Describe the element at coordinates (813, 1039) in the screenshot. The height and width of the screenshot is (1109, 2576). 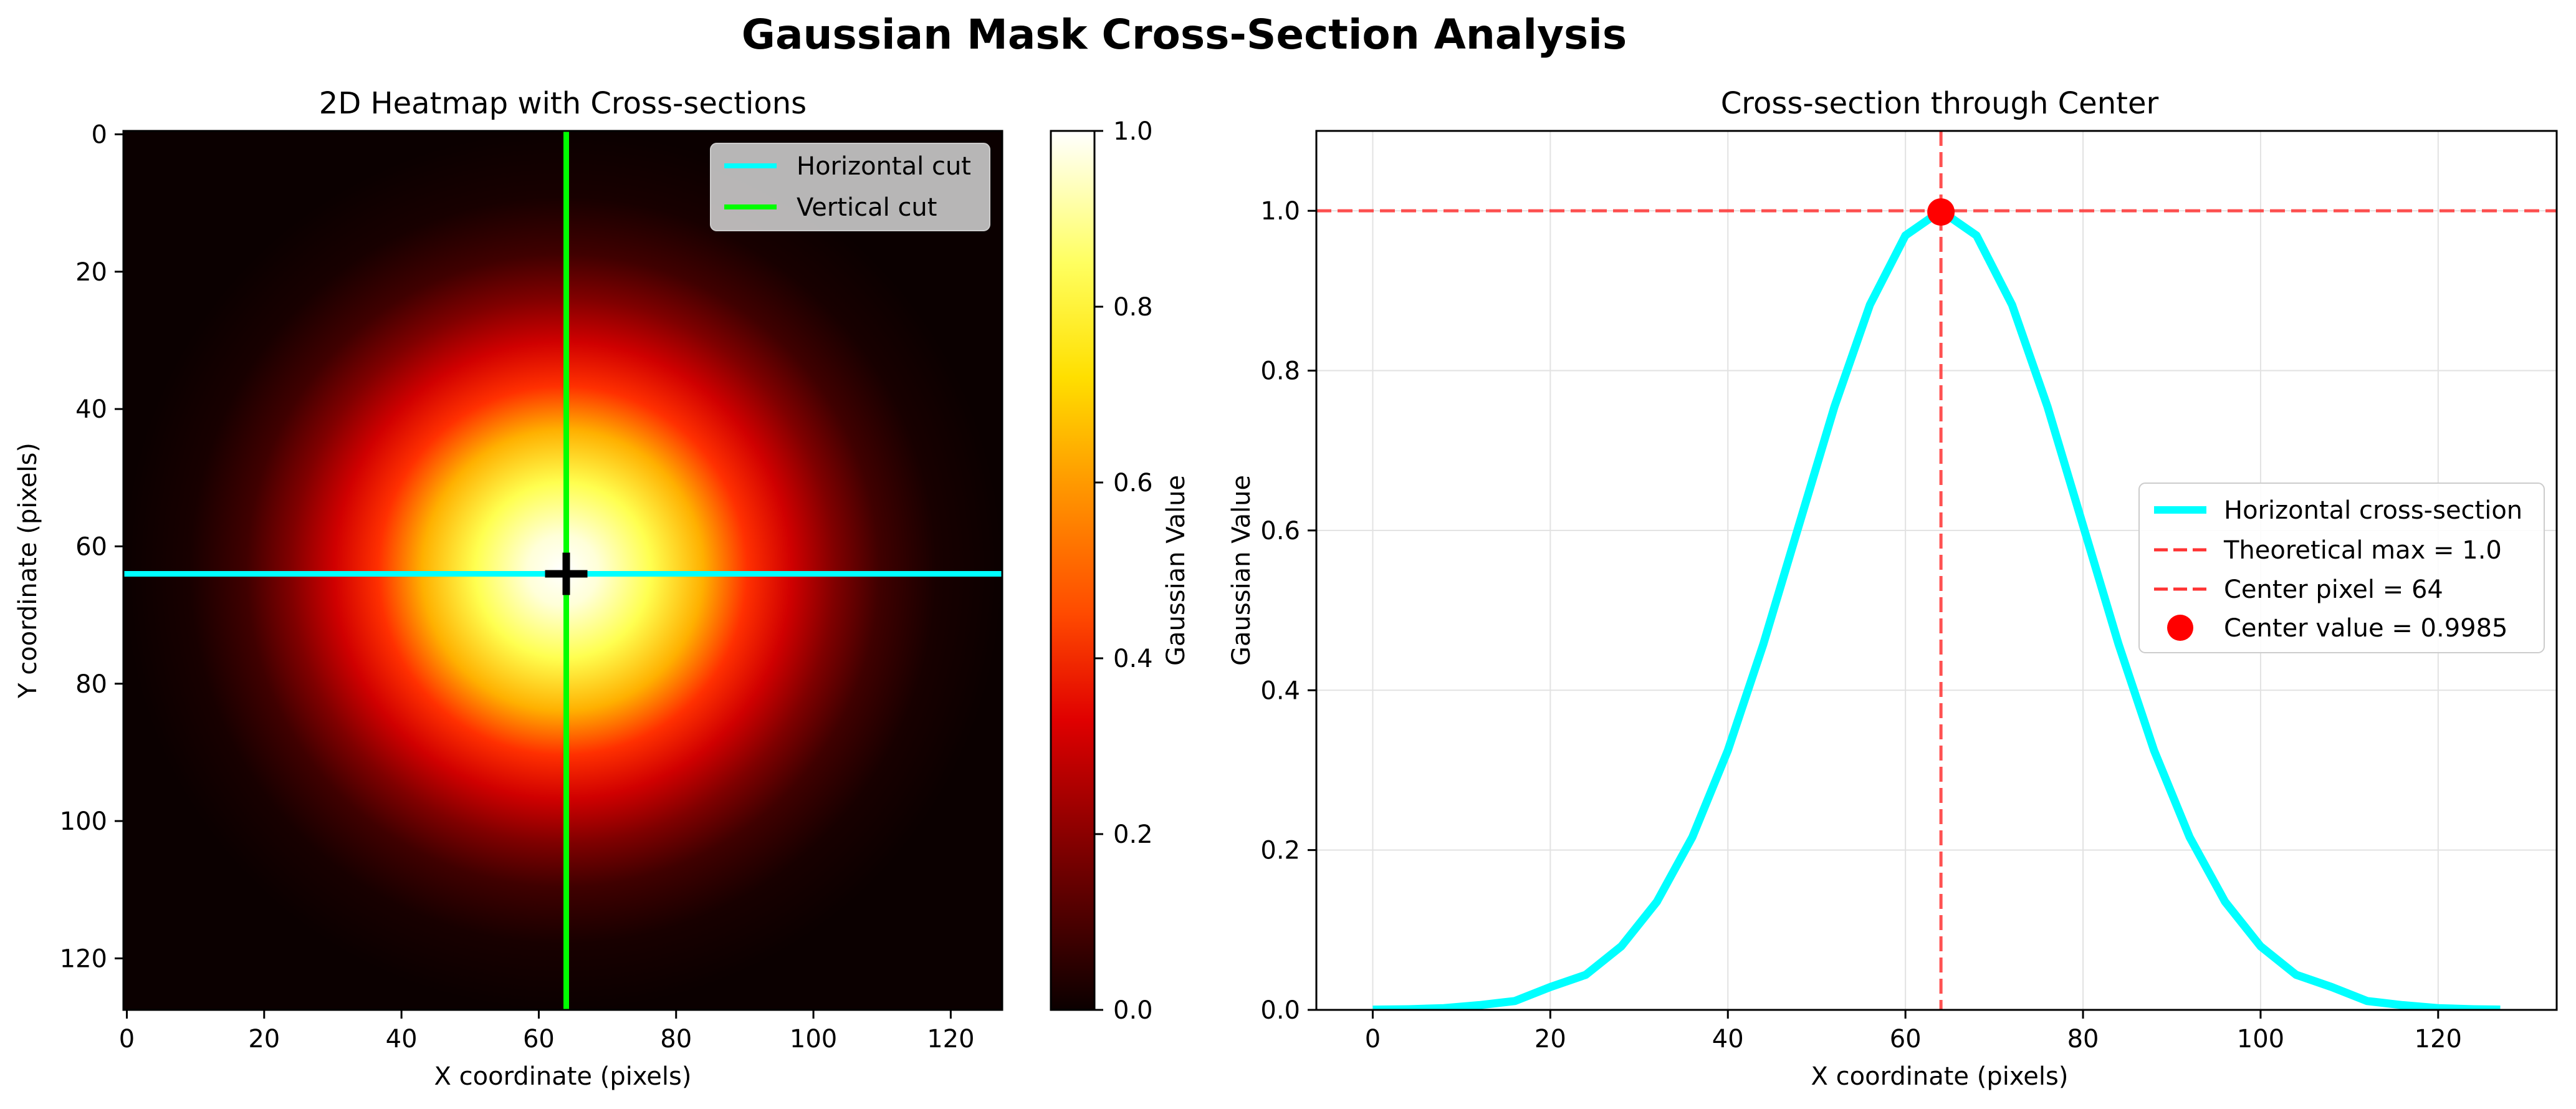
I see `heatmap-x-tick-label: 100` at that location.